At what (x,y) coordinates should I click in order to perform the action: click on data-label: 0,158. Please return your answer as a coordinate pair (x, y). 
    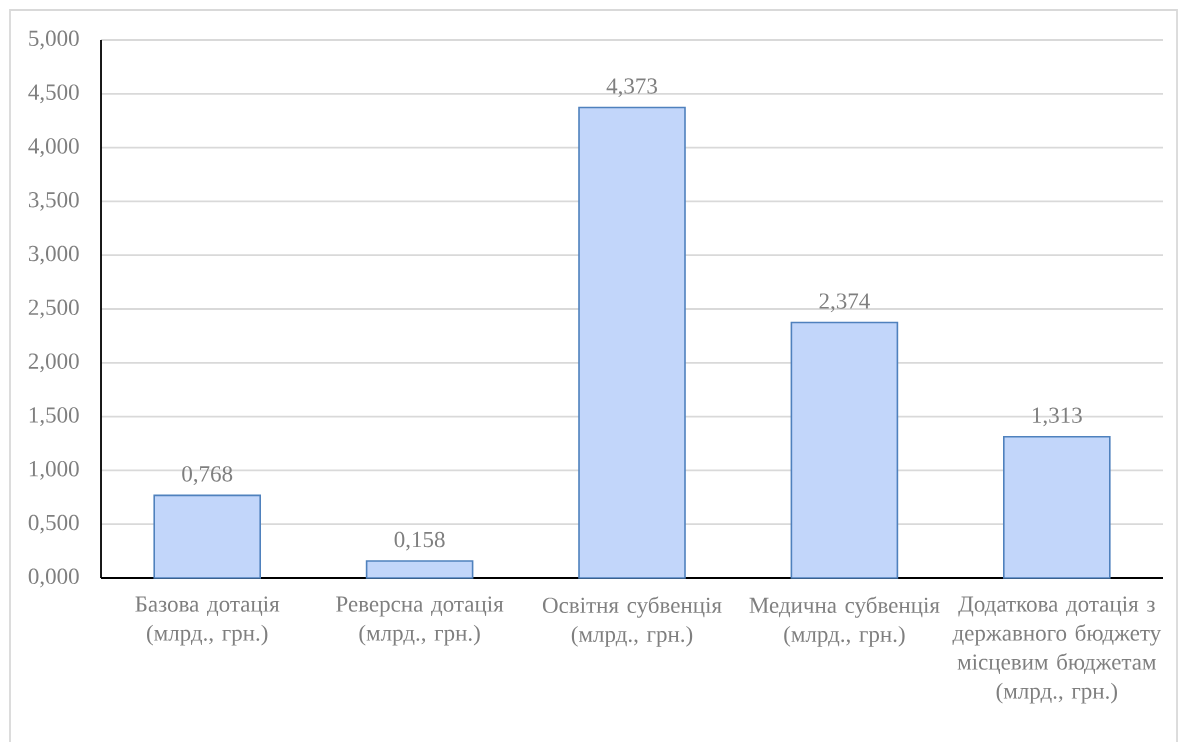
    Looking at the image, I should click on (419, 541).